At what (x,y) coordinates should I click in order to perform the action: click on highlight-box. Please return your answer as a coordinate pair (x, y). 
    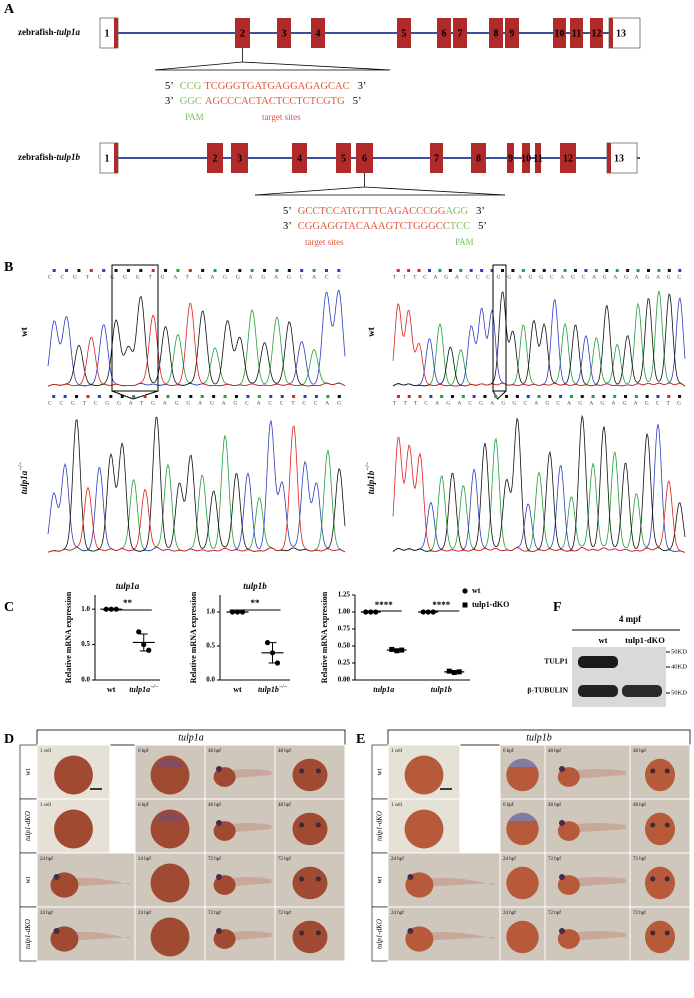
    Looking at the image, I should click on (135, 328).